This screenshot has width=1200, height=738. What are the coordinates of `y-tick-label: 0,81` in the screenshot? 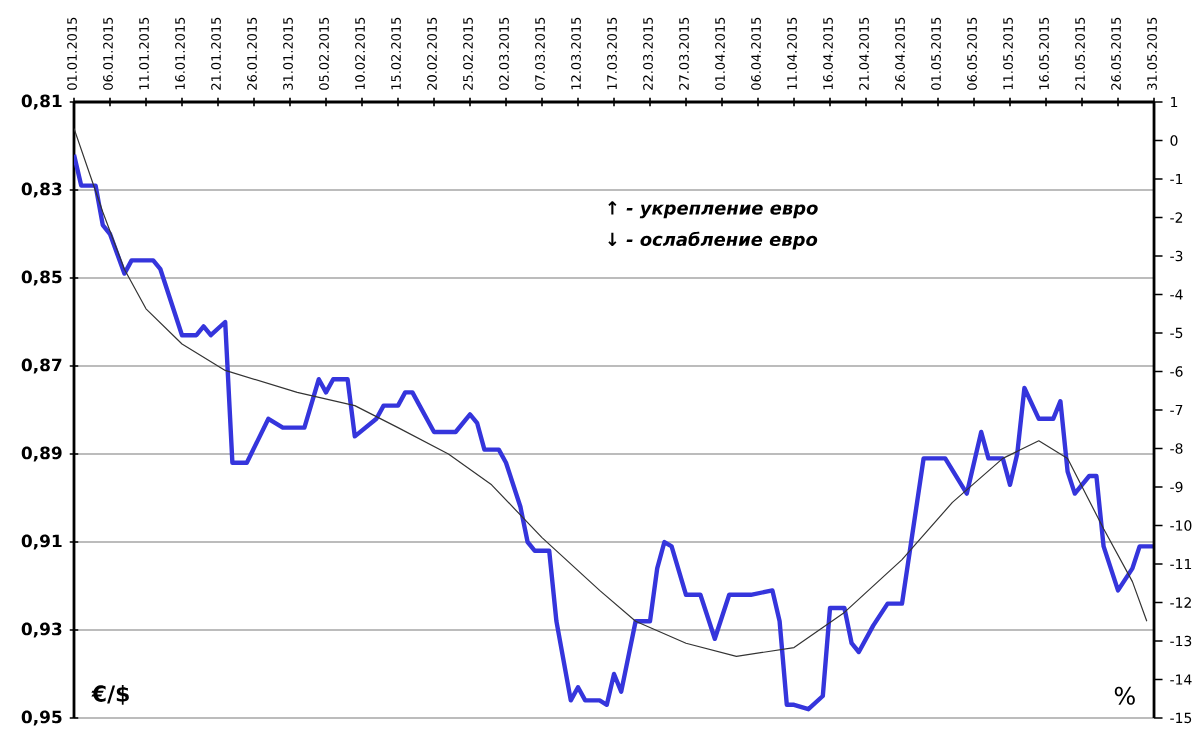 It's located at (41, 102).